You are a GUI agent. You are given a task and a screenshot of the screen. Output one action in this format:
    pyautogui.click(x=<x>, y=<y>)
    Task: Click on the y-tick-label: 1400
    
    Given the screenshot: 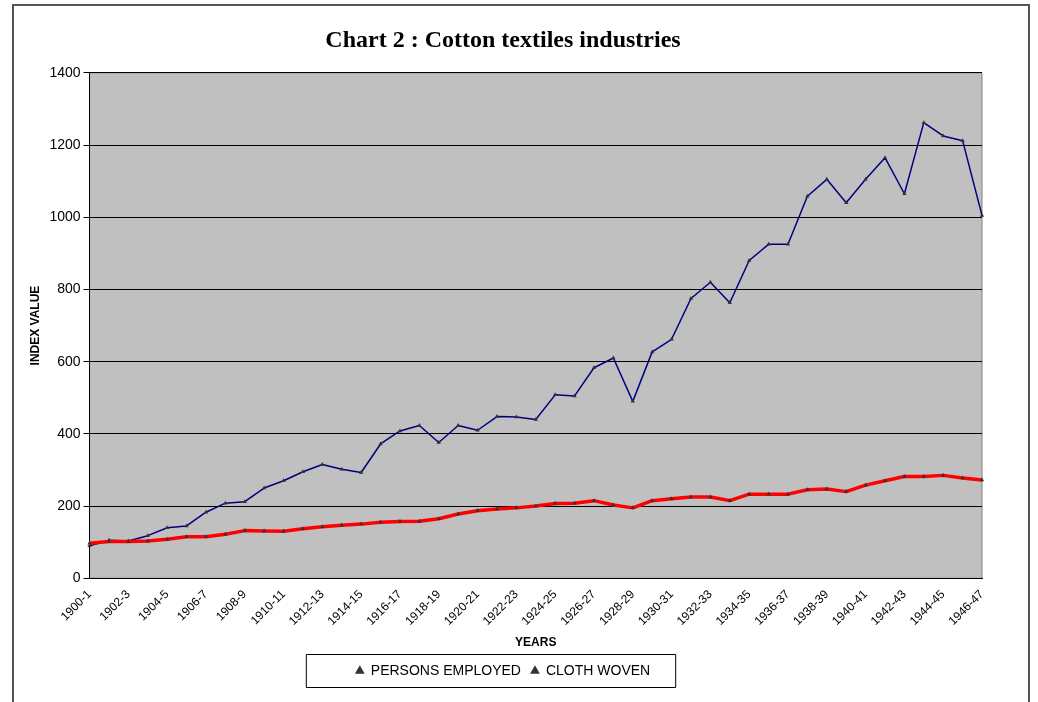 What is the action you would take?
    pyautogui.click(x=65, y=71)
    